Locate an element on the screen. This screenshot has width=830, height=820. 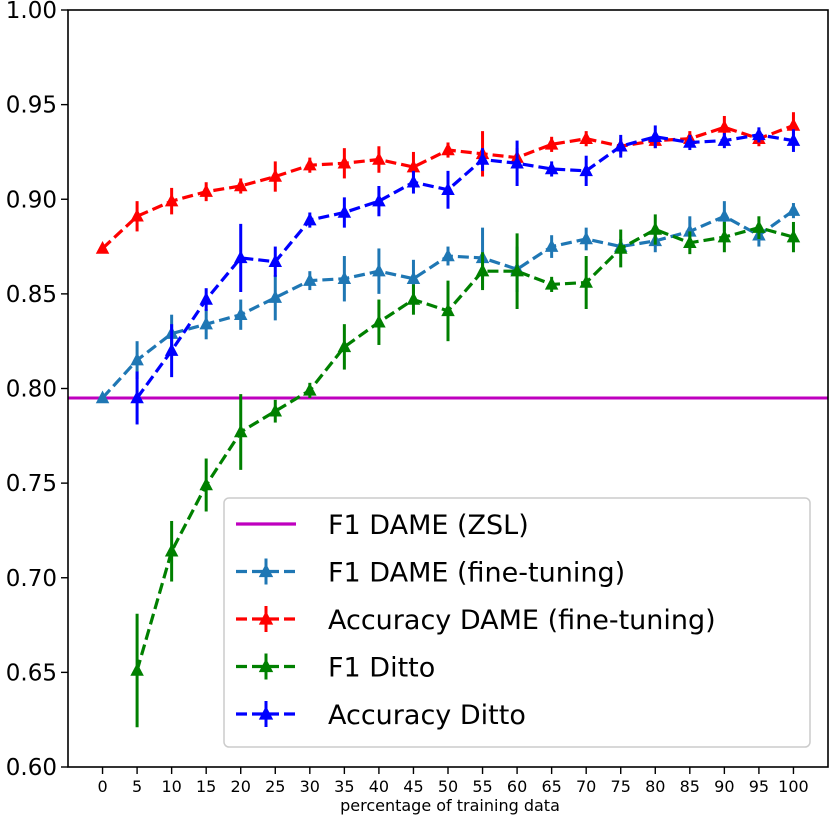
x-tick-label: 25 is located at coordinates (275, 786).